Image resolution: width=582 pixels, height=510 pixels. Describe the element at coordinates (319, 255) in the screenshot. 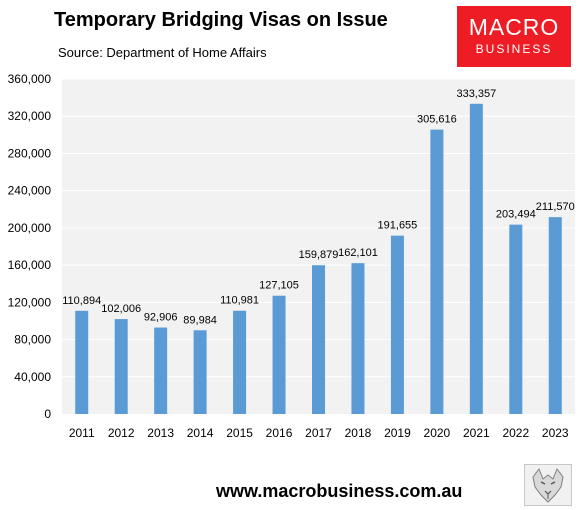

I see `data-label-2017: 159,879` at that location.